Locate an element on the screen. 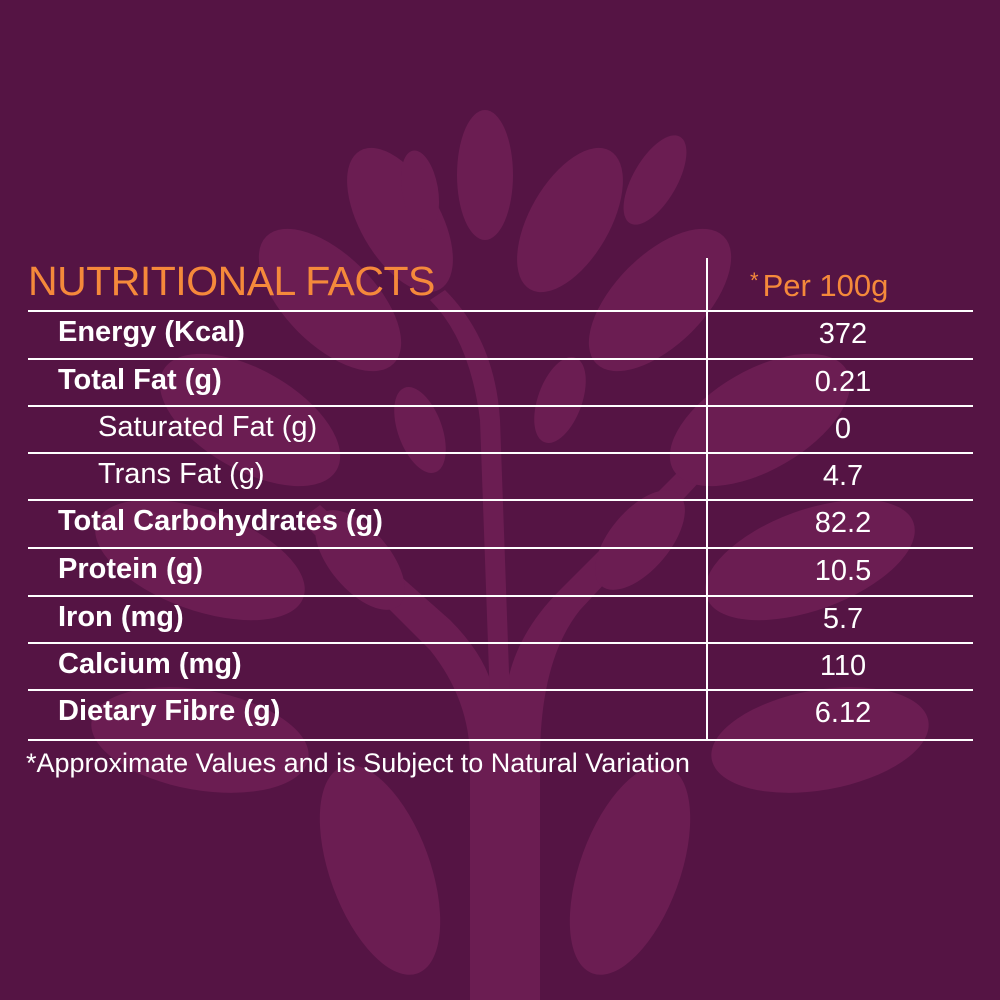 The image size is (1000, 1000). nutrient-label: Total Fat (g) is located at coordinates (140, 380).